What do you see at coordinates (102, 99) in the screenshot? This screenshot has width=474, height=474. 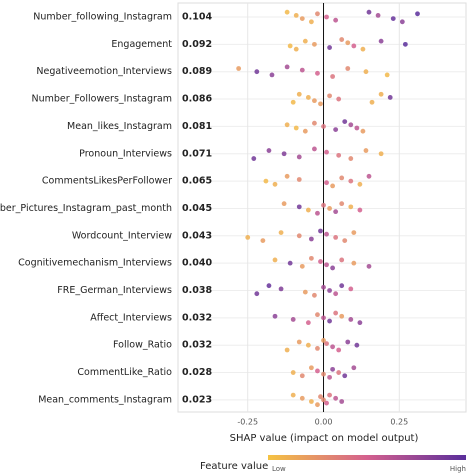 I see `feature-label: Number_Followers_Instagram` at bounding box center [102, 99].